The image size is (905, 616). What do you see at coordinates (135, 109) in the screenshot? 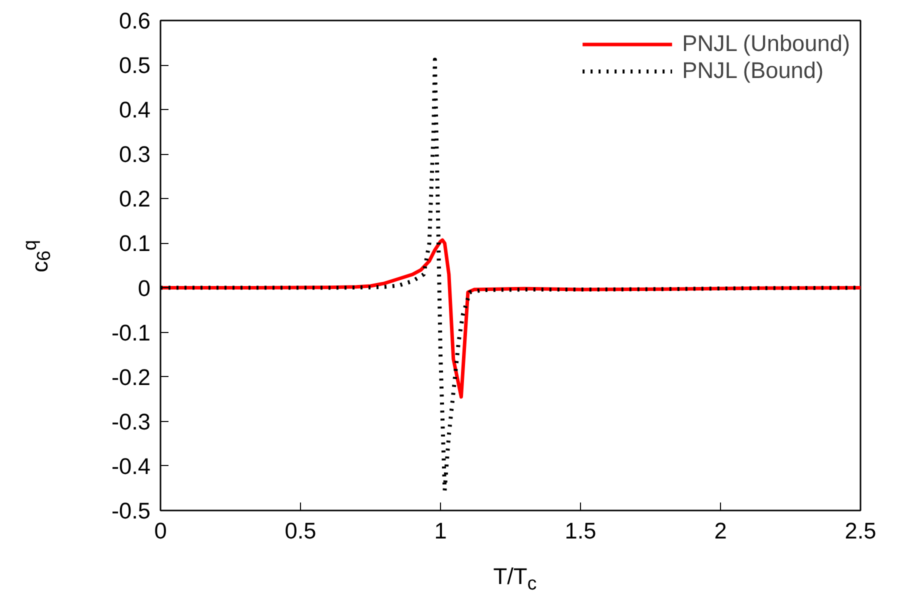
I see `y-tick-label: 0.4` at bounding box center [135, 109].